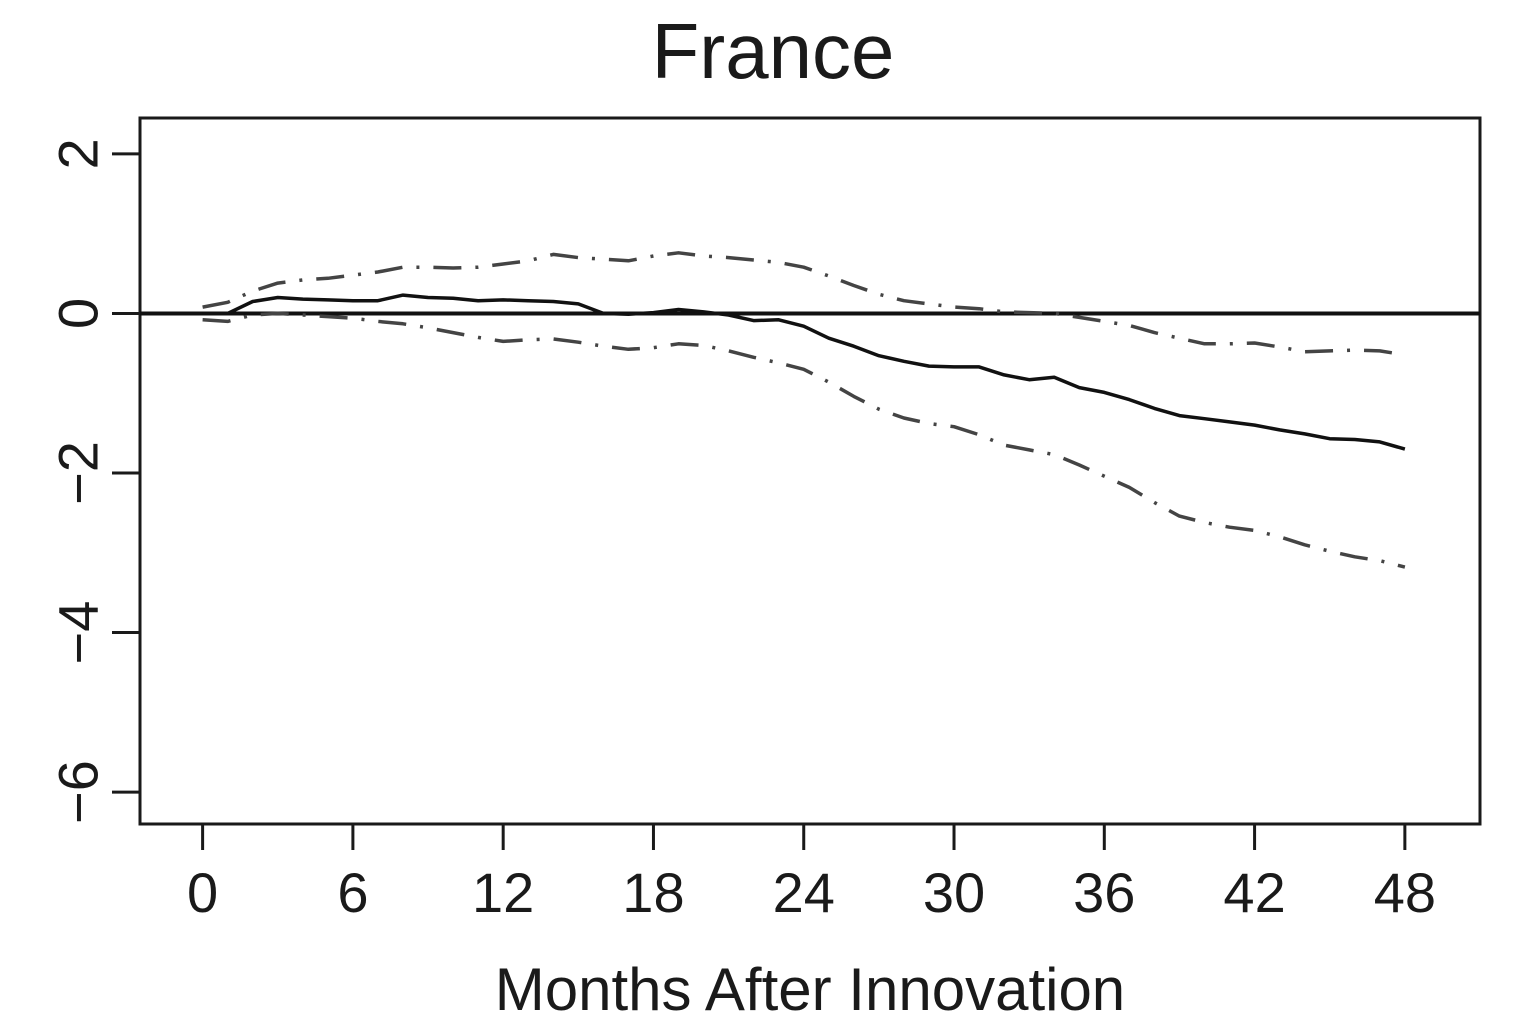  What do you see at coordinates (653, 892) in the screenshot?
I see `x-tick-label: 18` at bounding box center [653, 892].